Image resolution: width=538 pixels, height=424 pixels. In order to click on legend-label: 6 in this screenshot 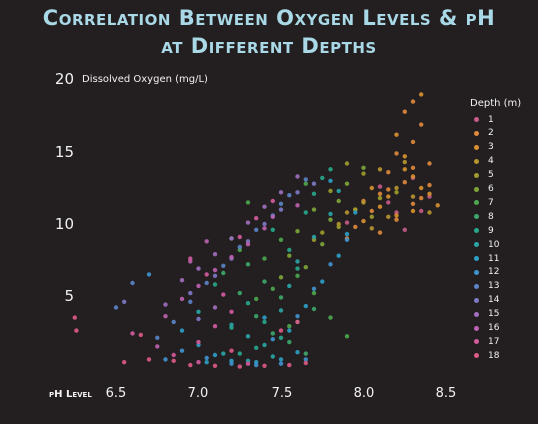, I will do `click(491, 189)`.